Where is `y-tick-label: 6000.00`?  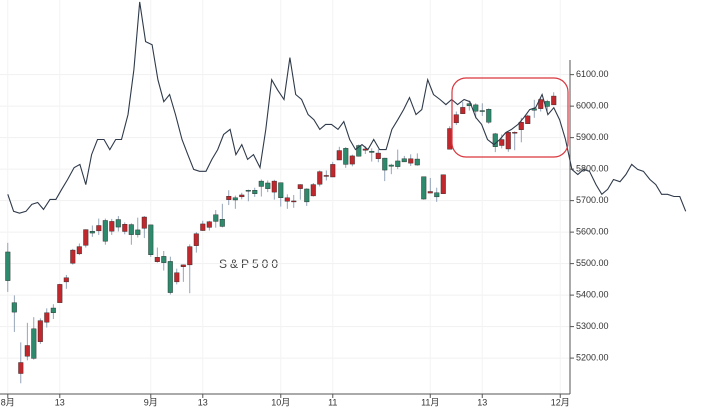 y-tick-label: 6000.00 is located at coordinates (592, 106).